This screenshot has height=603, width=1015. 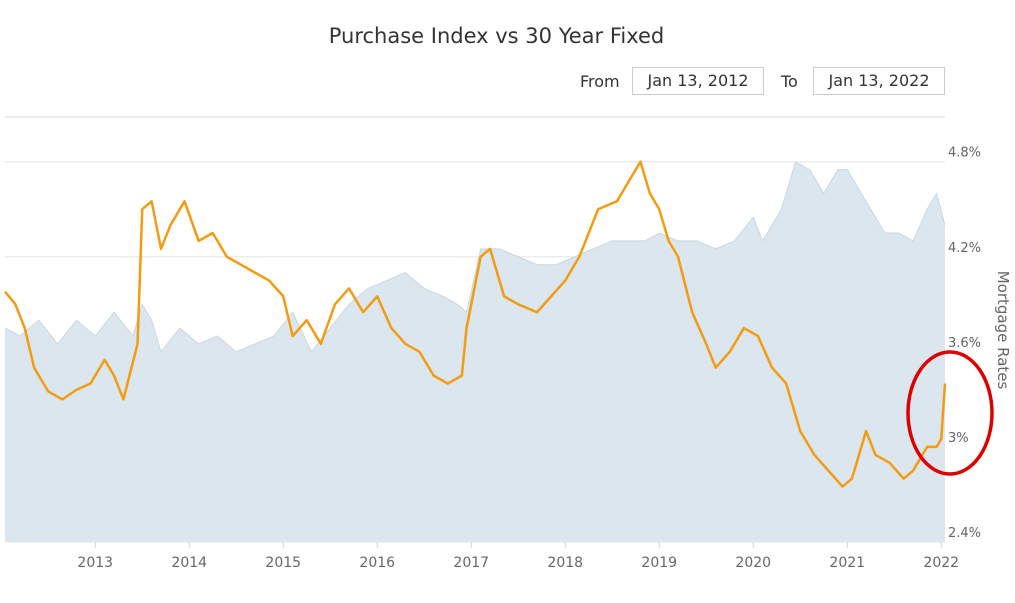 What do you see at coordinates (941, 563) in the screenshot?
I see `x-tick-label: 2022` at bounding box center [941, 563].